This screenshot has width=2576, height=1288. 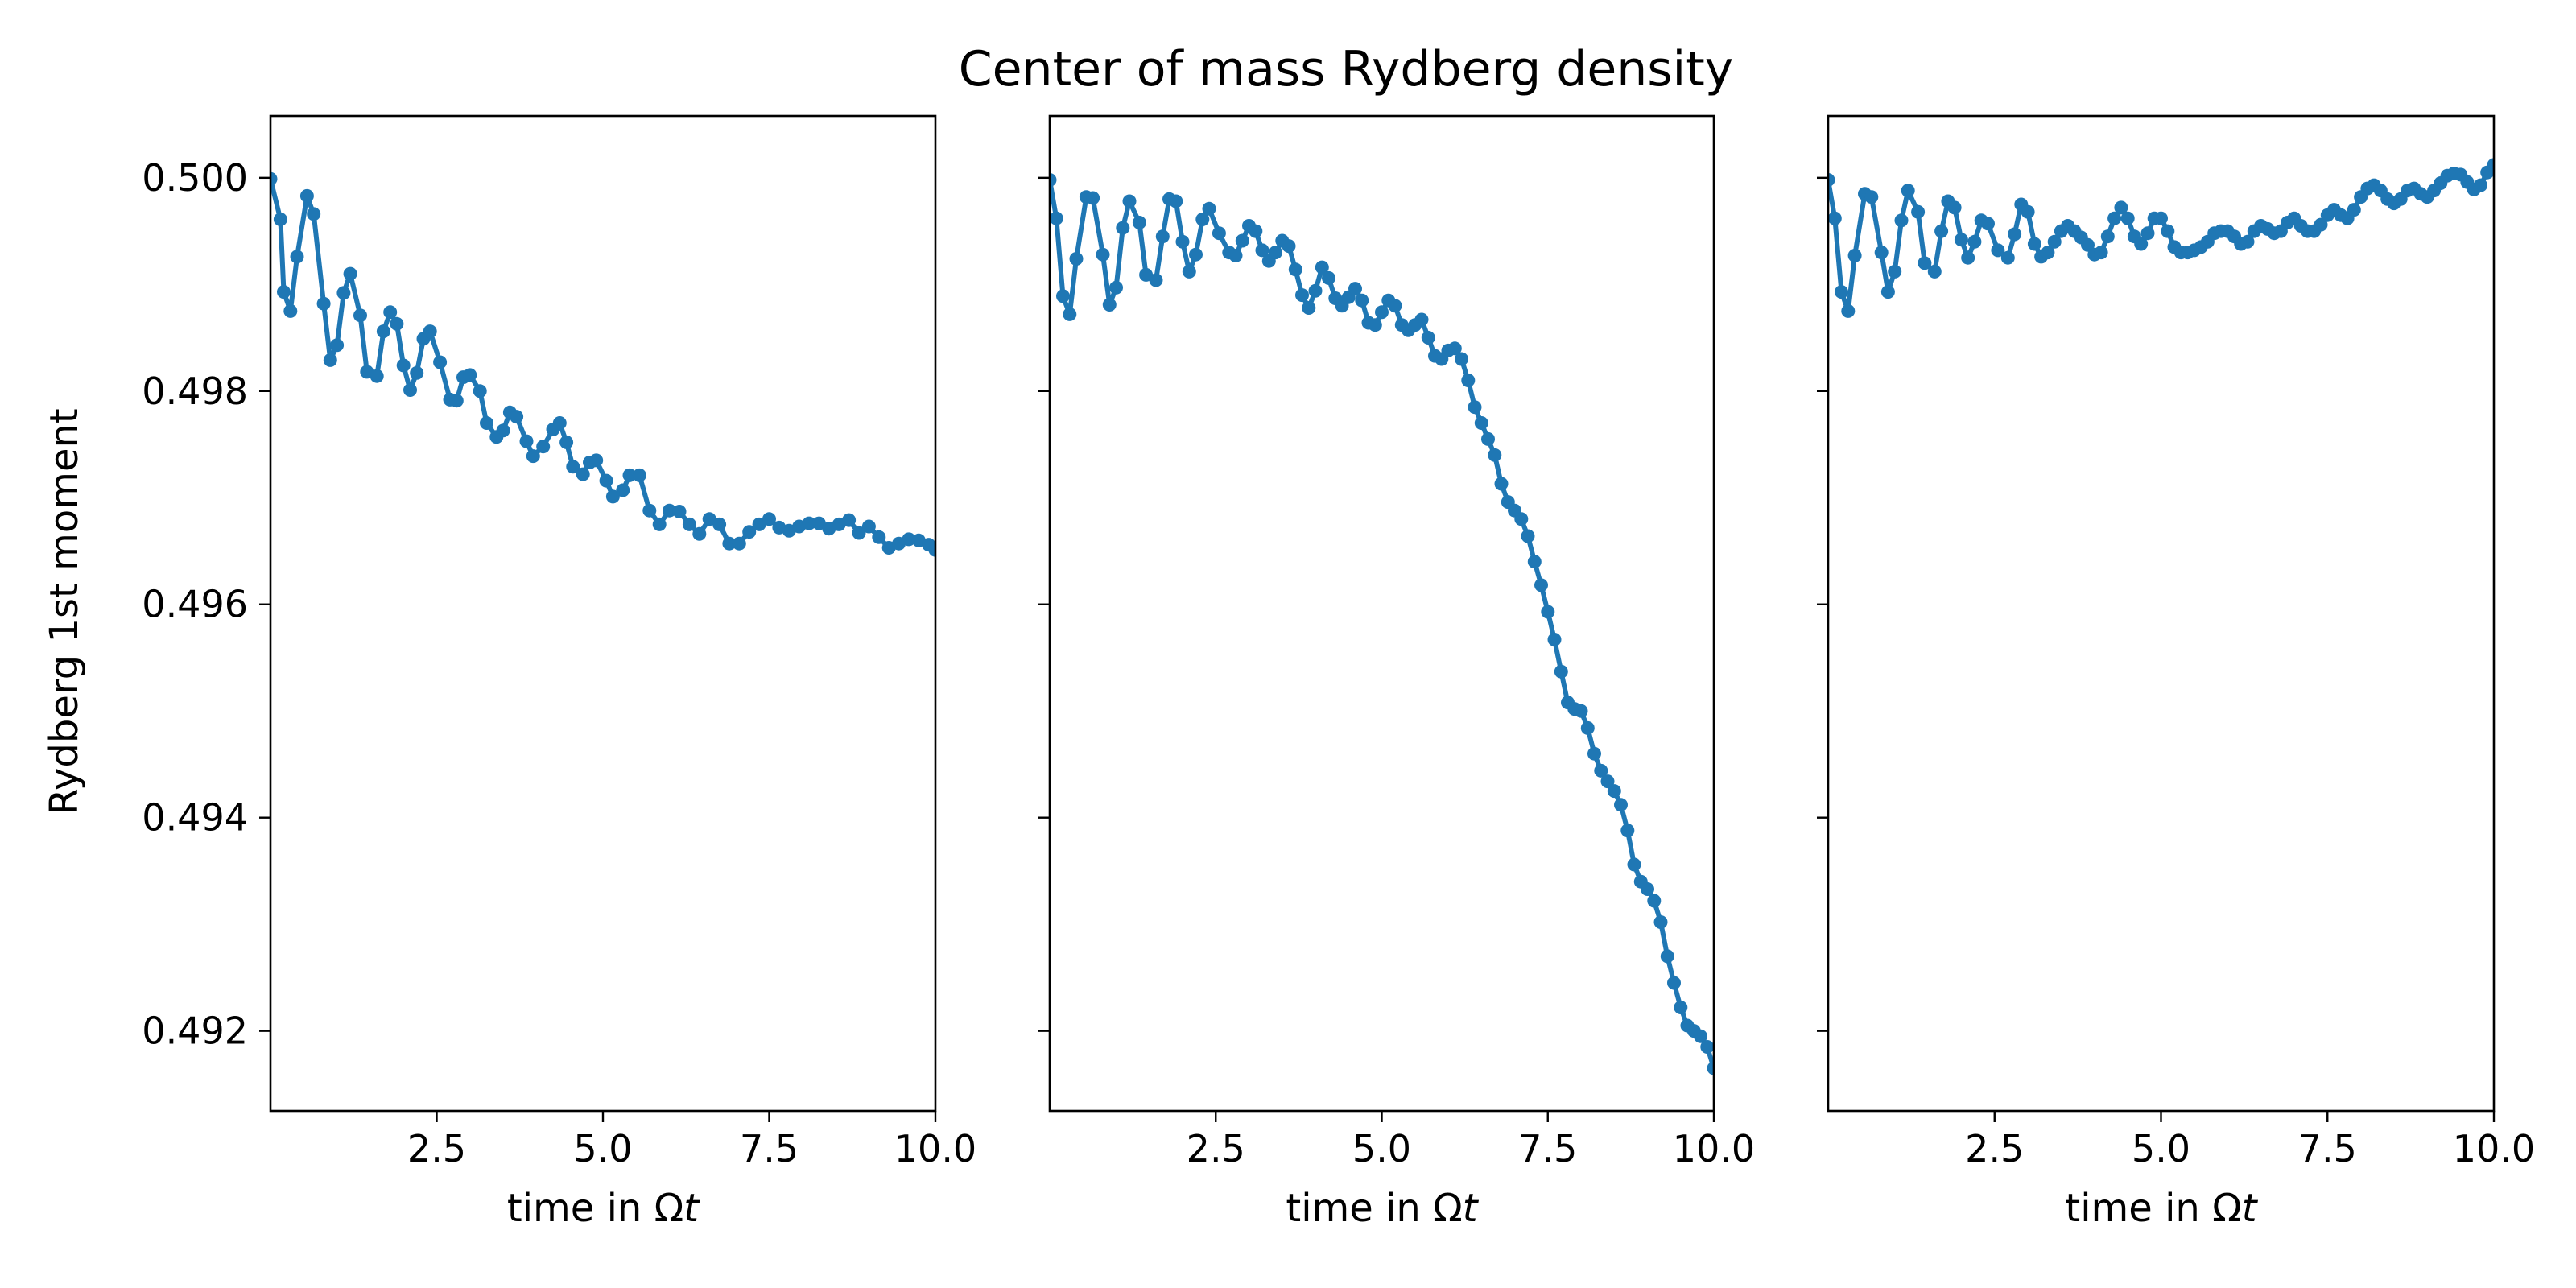 I want to click on series-group, so click(x=602, y=364).